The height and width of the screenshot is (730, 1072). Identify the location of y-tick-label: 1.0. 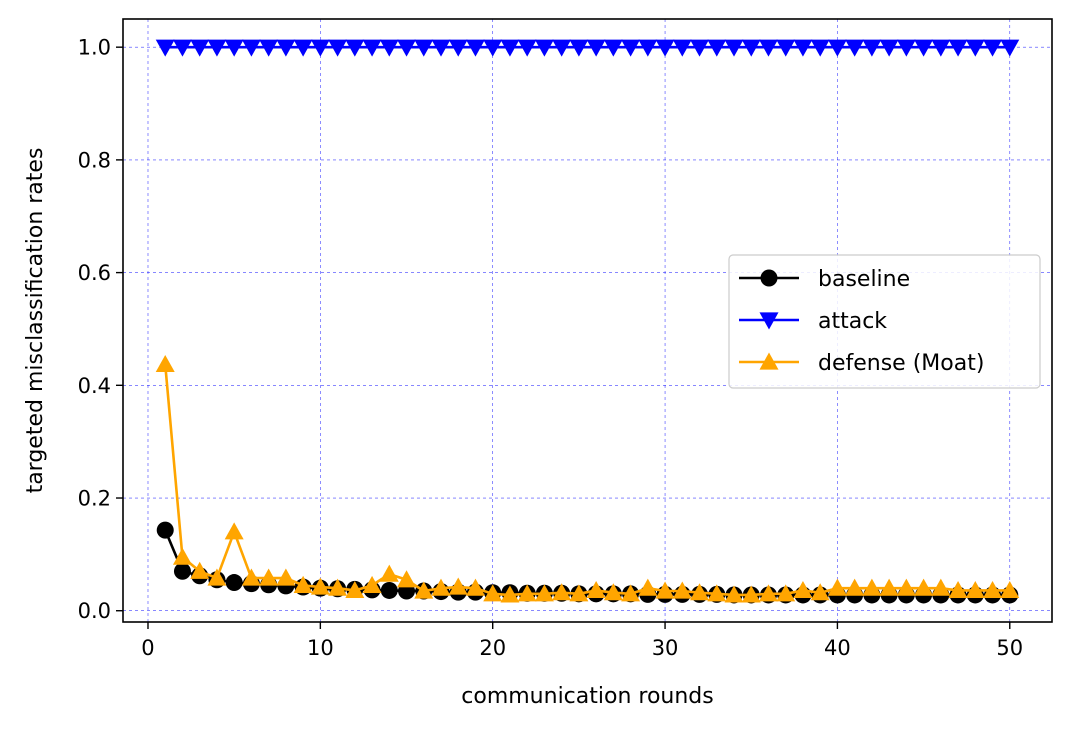
(94, 48).